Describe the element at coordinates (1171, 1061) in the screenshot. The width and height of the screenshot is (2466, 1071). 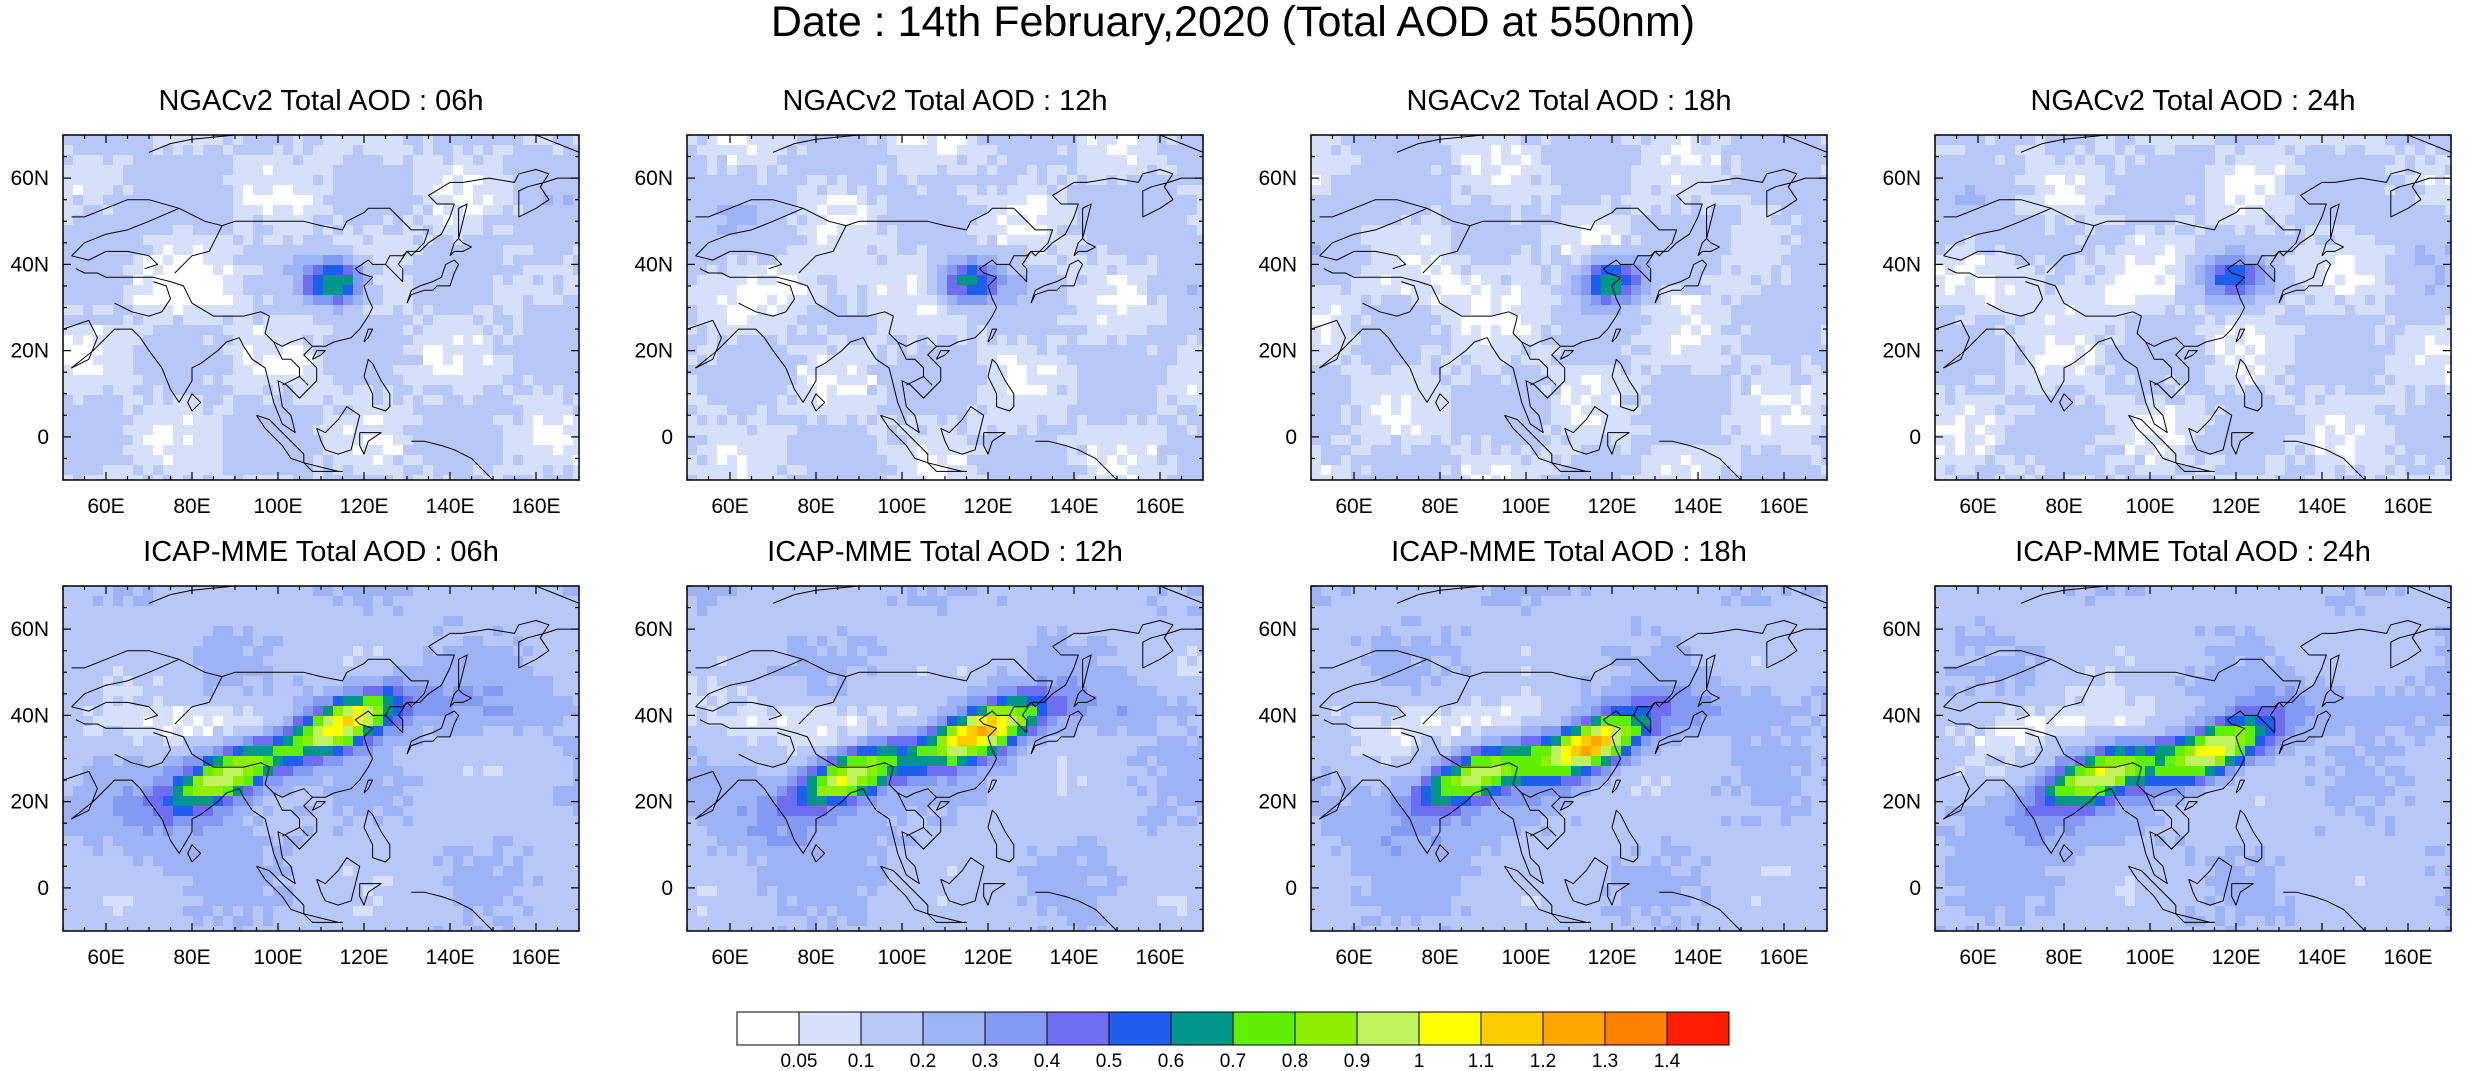
I see `colorbar-label: 0.6` at that location.